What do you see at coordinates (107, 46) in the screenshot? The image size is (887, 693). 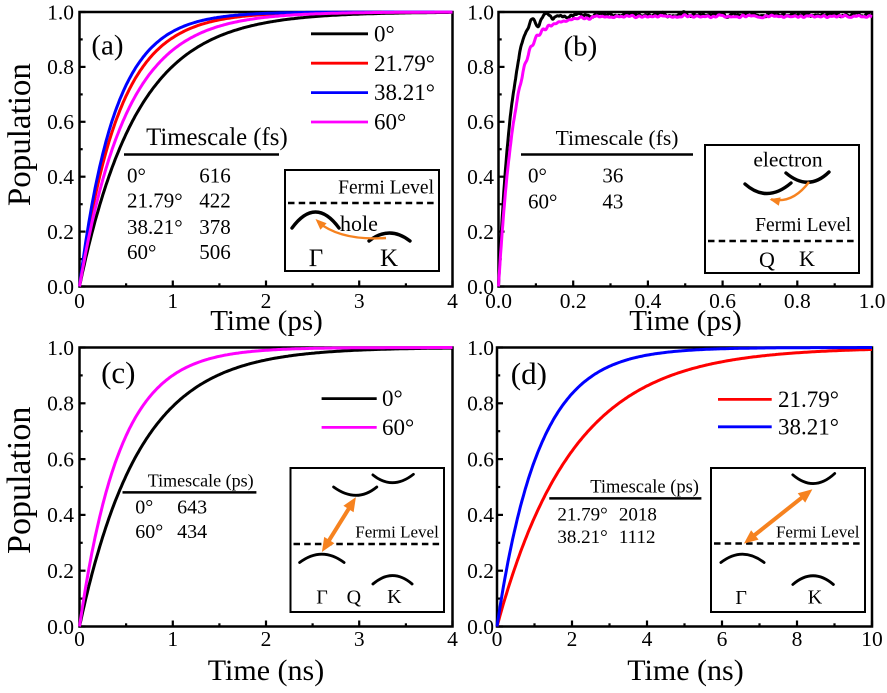 I see `svg-text: (a)` at bounding box center [107, 46].